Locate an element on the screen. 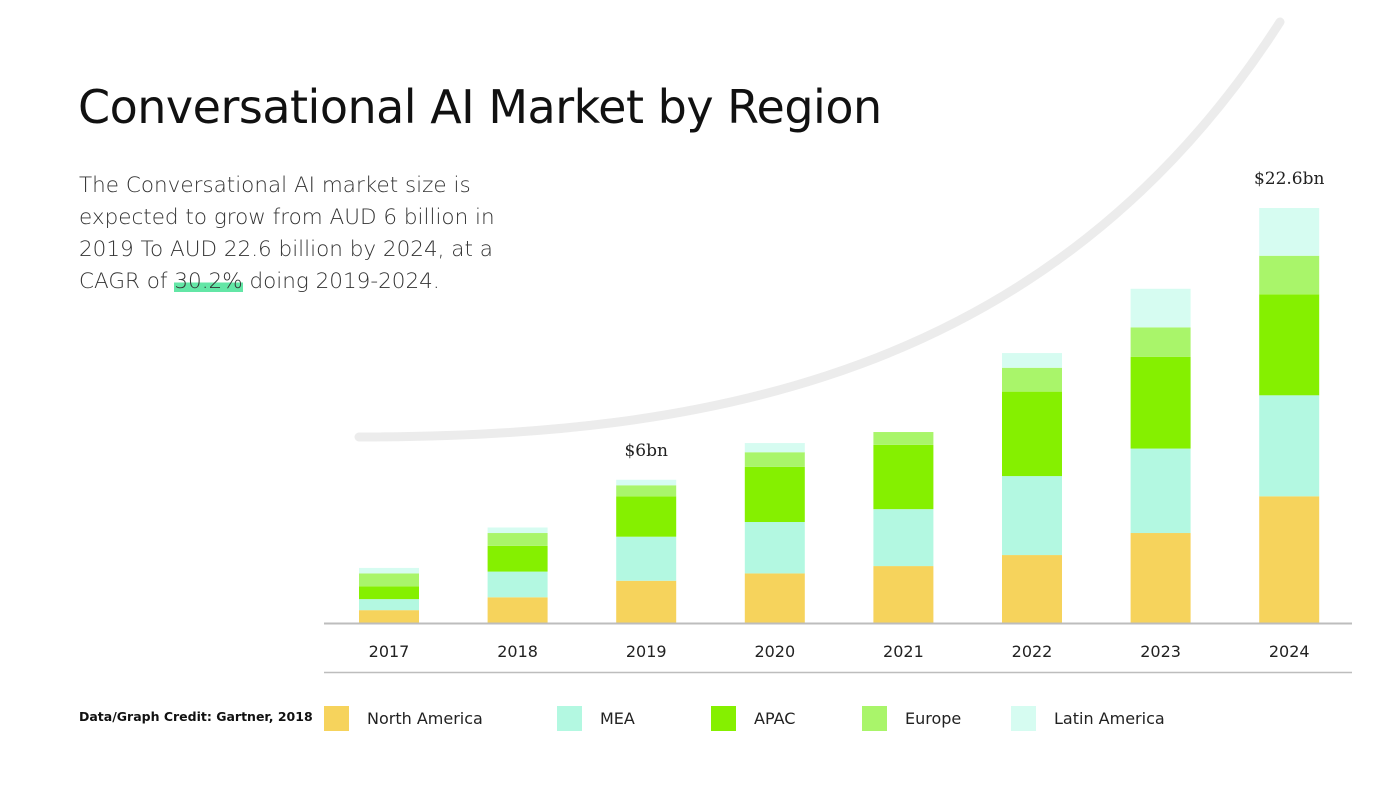 This screenshot has height=787, width=1400. legend-label: Europe is located at coordinates (933, 718).